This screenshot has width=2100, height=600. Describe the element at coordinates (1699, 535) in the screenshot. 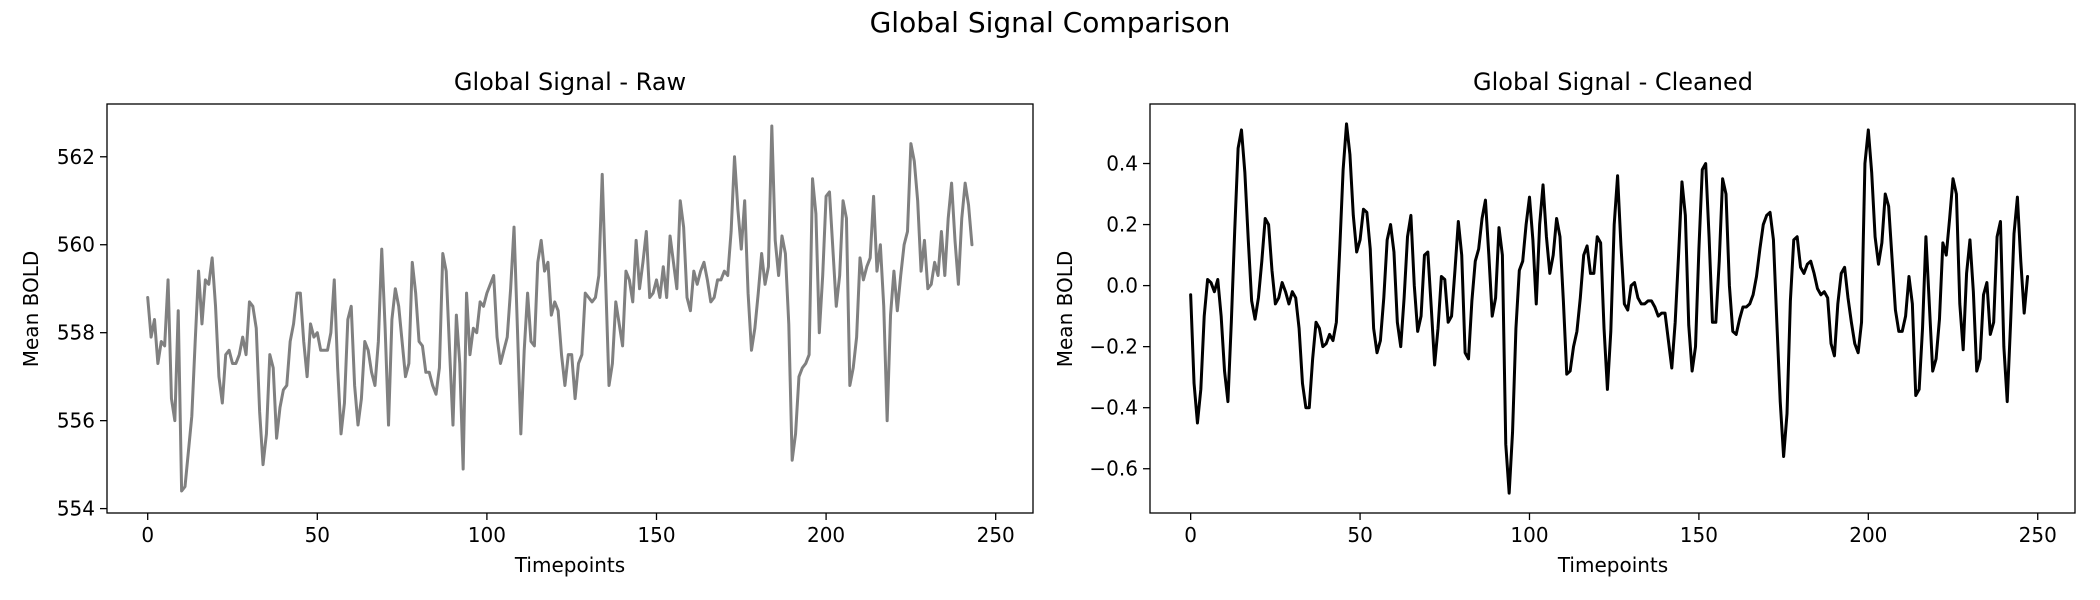

I see `cleaned-x-tick-label: 150` at that location.